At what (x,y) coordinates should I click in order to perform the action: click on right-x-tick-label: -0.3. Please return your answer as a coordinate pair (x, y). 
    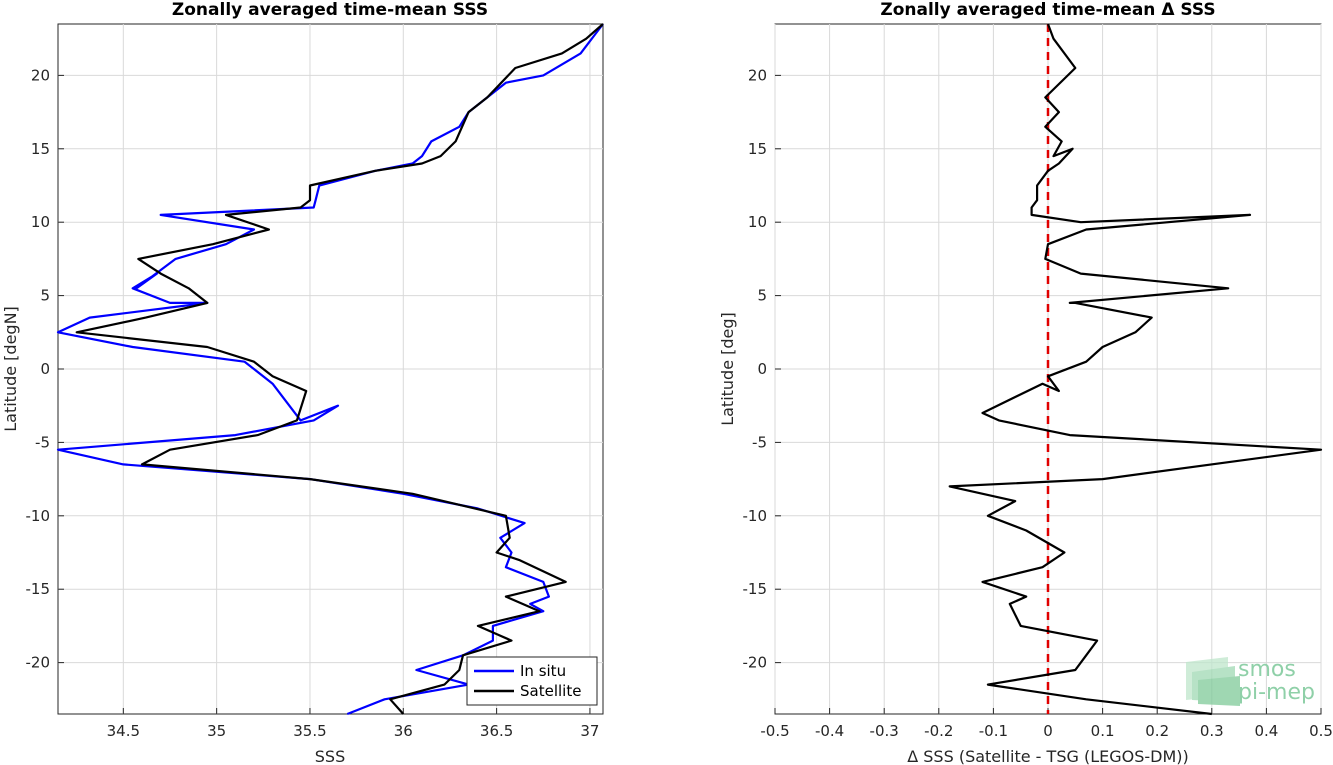
    Looking at the image, I should click on (884, 731).